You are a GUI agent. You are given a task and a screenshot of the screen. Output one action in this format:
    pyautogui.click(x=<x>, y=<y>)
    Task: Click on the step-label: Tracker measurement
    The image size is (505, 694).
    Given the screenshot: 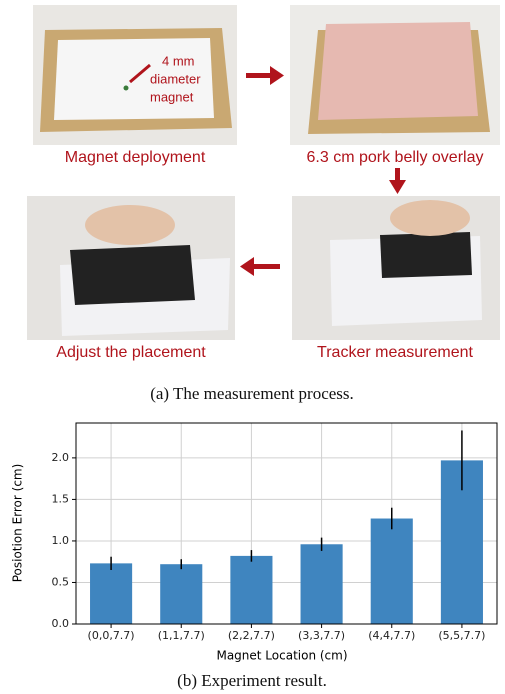 What is the action you would take?
    pyautogui.click(x=395, y=352)
    